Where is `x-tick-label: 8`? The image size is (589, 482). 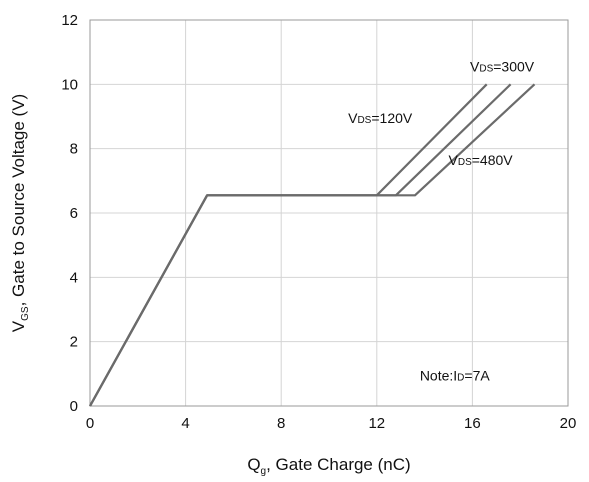 x-tick-label: 8 is located at coordinates (281, 423).